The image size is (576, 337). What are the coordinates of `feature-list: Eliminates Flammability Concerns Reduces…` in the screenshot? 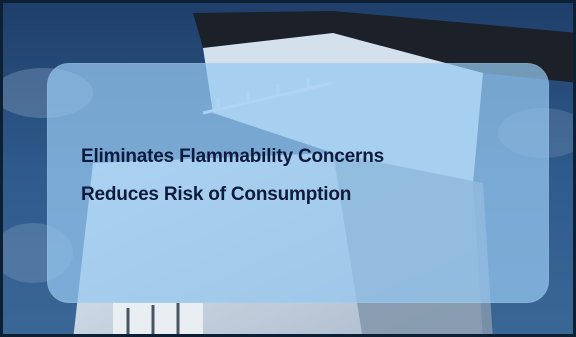 It's located at (301, 176).